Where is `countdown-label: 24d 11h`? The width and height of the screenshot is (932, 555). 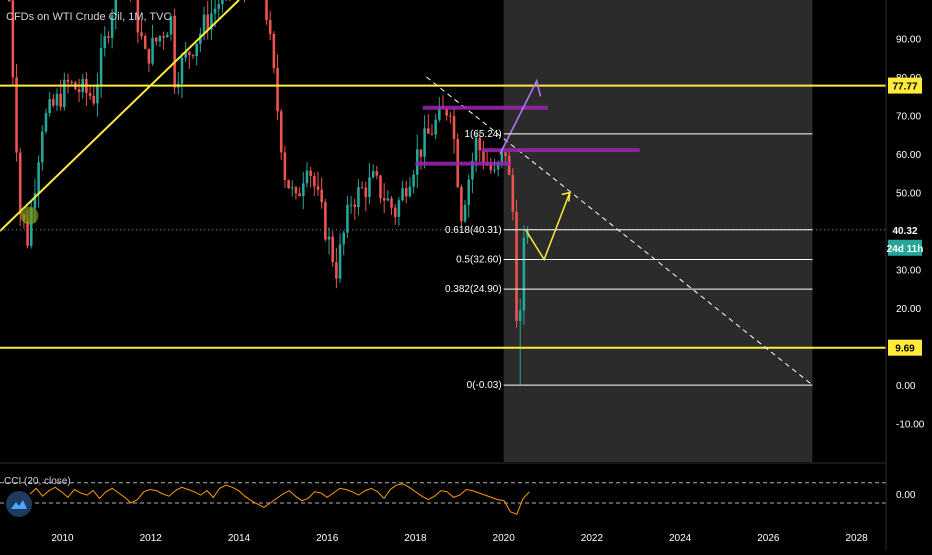 countdown-label: 24d 11h is located at coordinates (905, 249).